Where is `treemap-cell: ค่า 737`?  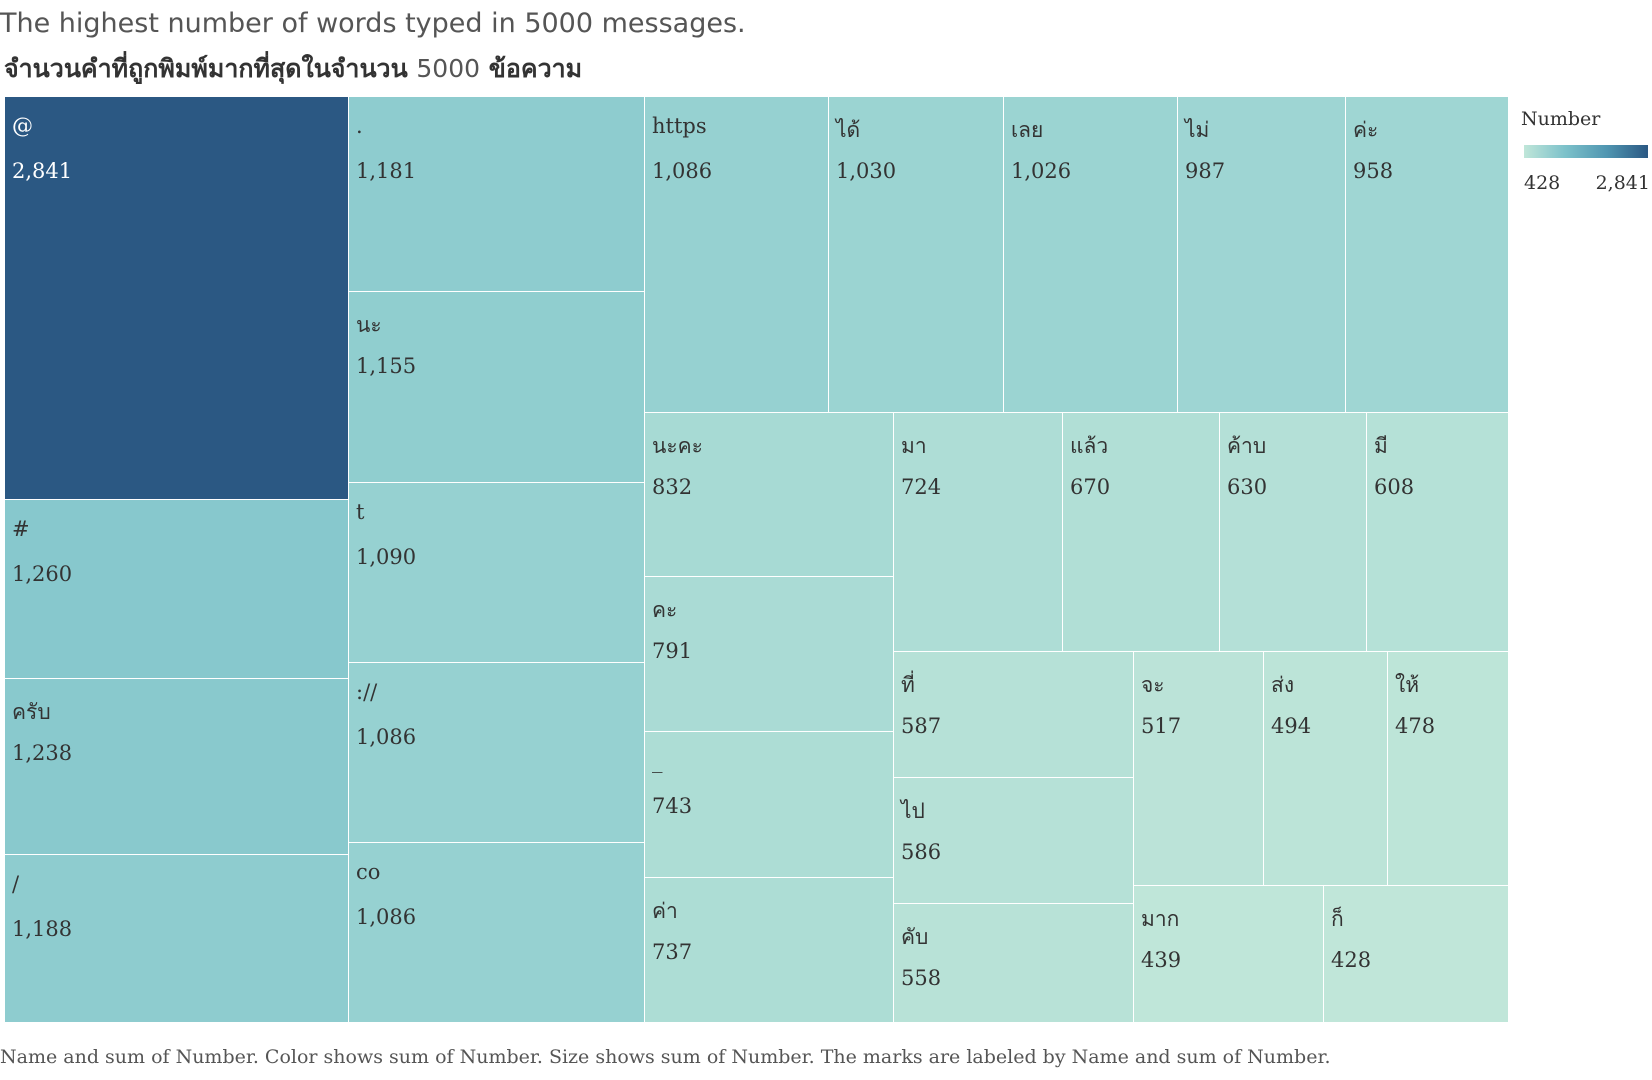 treemap-cell: ค่า 737 is located at coordinates (769, 950).